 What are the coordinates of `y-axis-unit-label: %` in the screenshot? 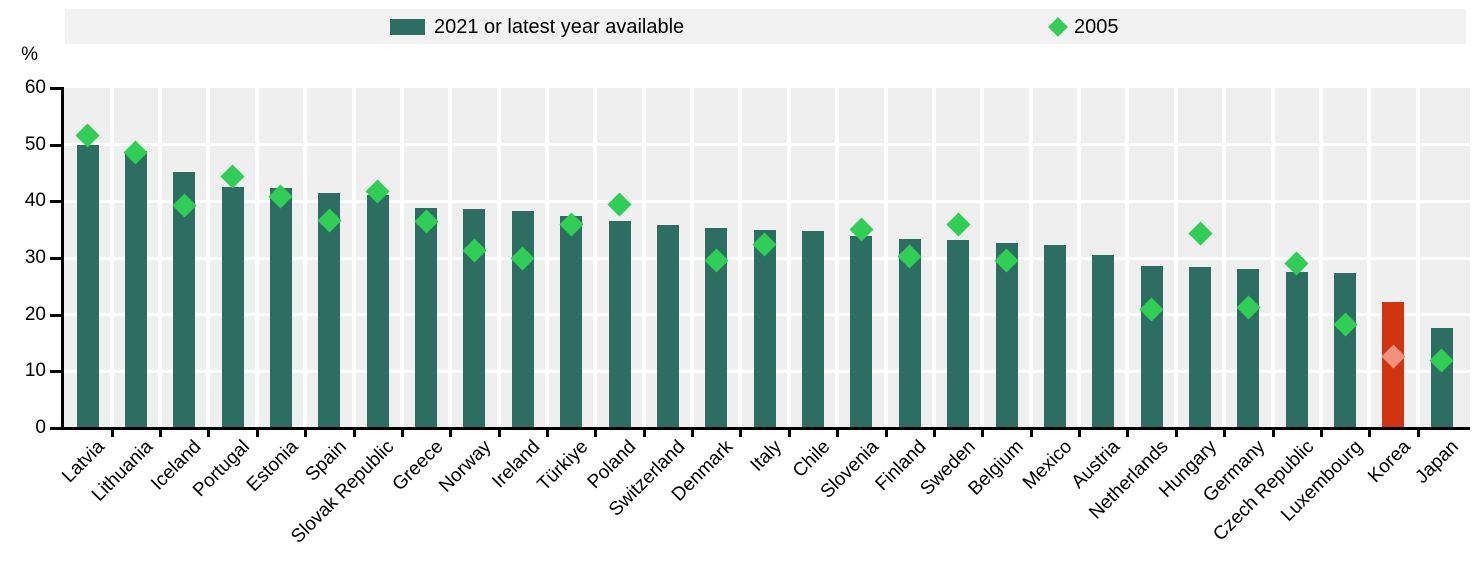 It's located at (29, 54).